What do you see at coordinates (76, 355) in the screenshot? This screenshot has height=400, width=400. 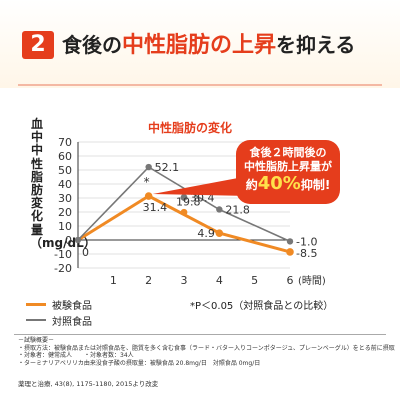 I see `notes-line-2: ・対象者：健常成人 ・対象者数：34人` at bounding box center [76, 355].